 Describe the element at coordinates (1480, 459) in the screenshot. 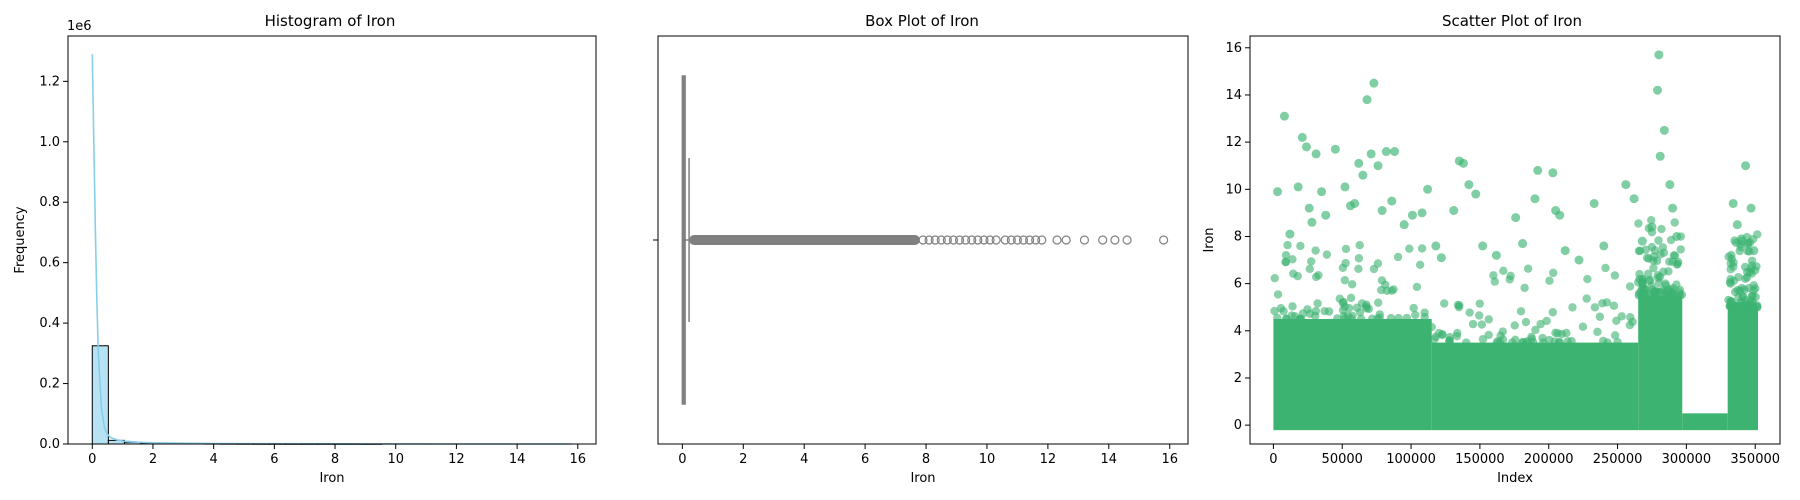

I see `scatter-x-tick-label-150000: 150000` at that location.